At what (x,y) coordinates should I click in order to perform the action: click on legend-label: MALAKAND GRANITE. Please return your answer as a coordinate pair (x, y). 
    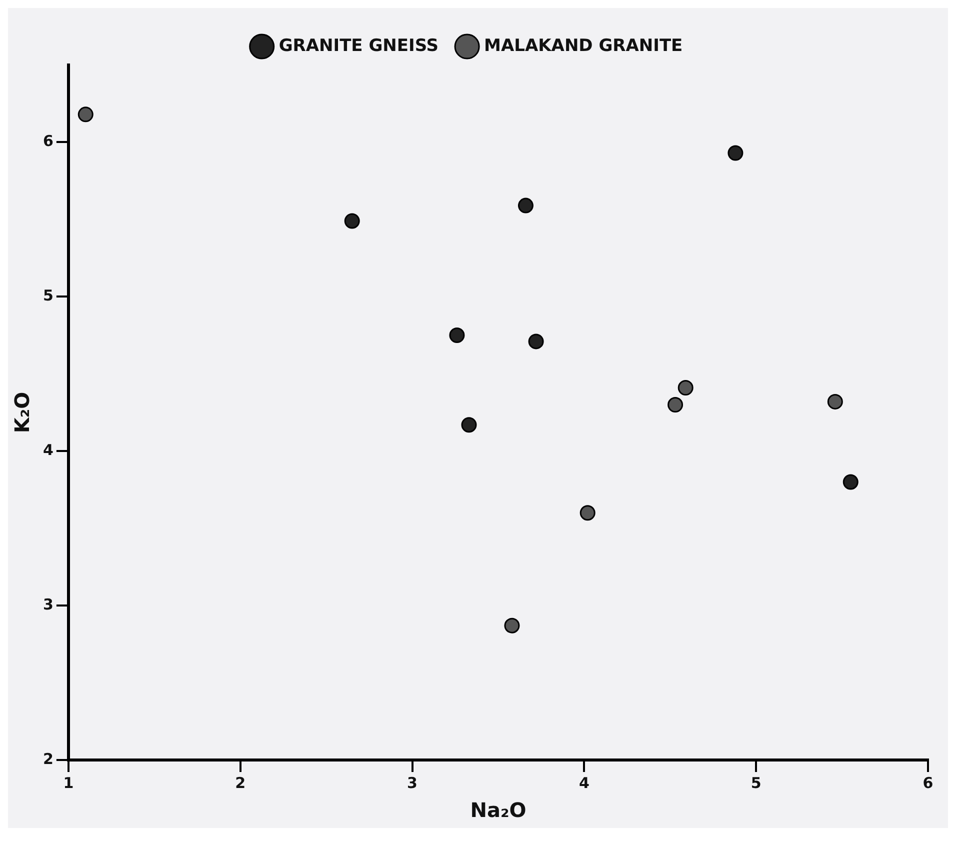
    Looking at the image, I should click on (583, 46).